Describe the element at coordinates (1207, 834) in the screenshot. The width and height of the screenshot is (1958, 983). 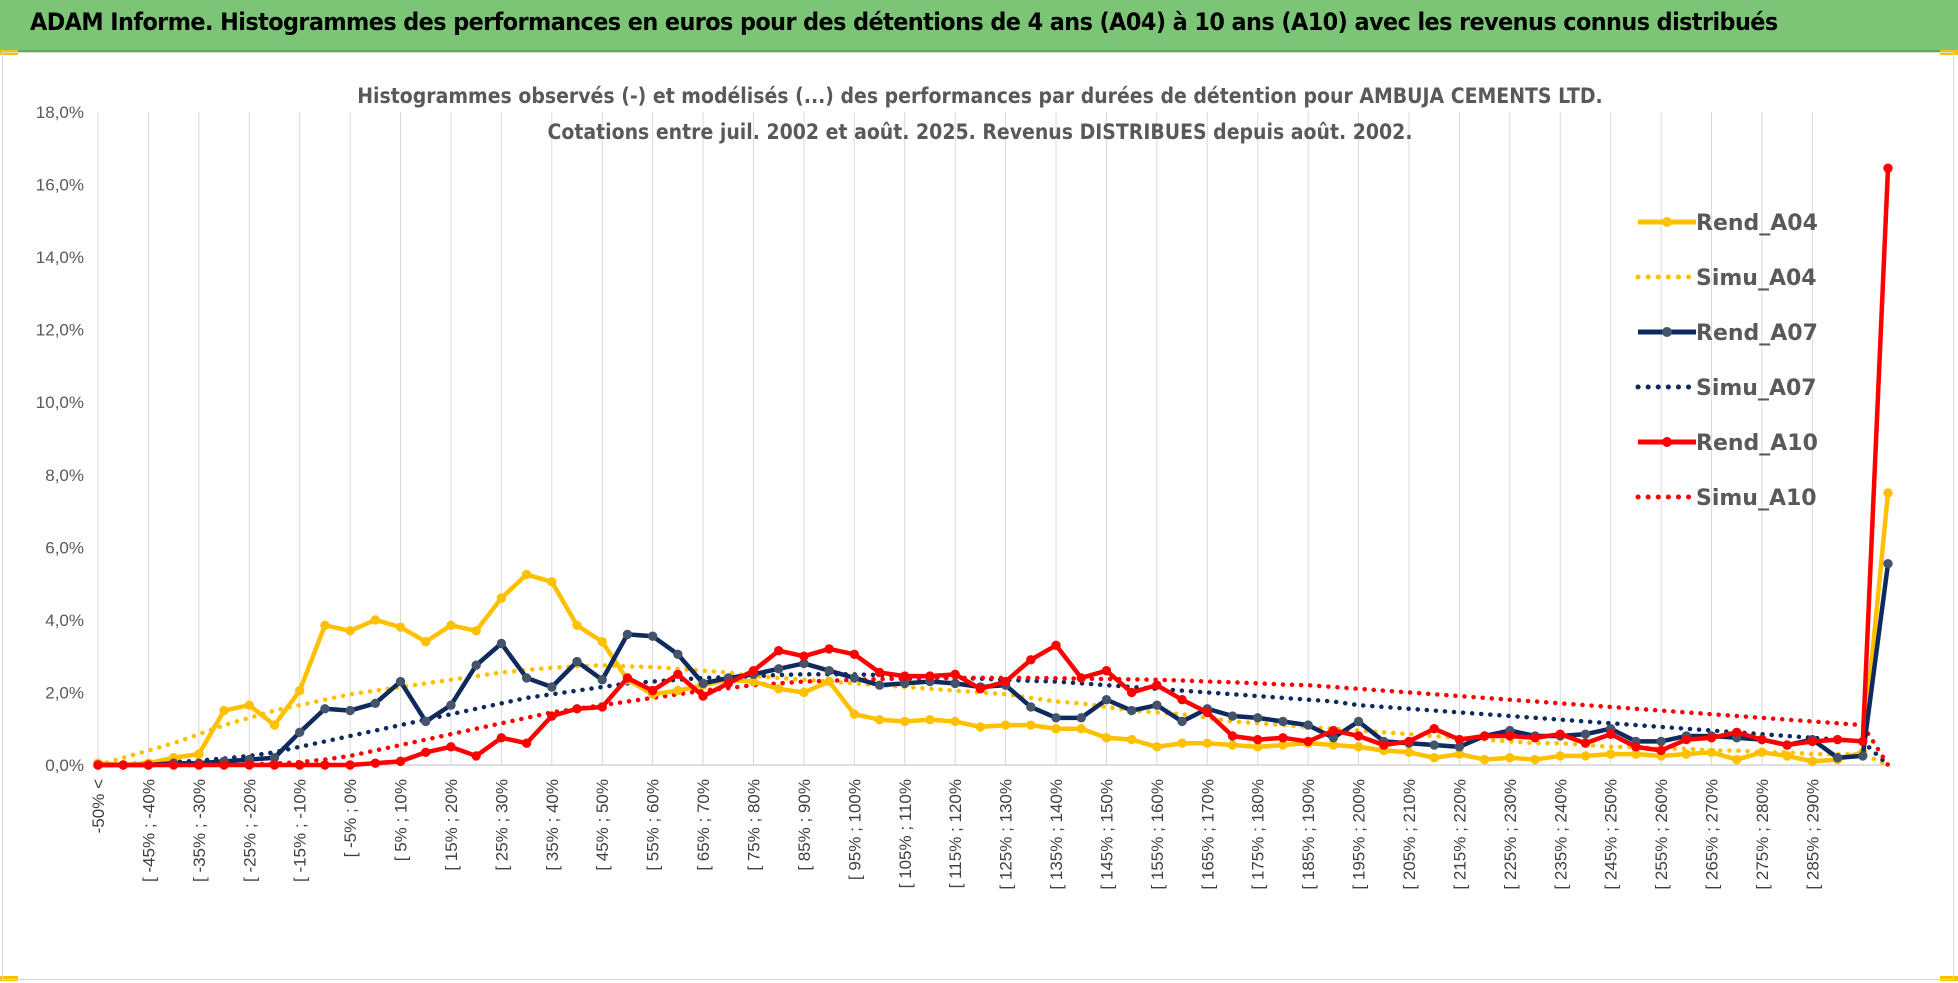
I see `x-tick-label: [ 165% ; 170%` at that location.